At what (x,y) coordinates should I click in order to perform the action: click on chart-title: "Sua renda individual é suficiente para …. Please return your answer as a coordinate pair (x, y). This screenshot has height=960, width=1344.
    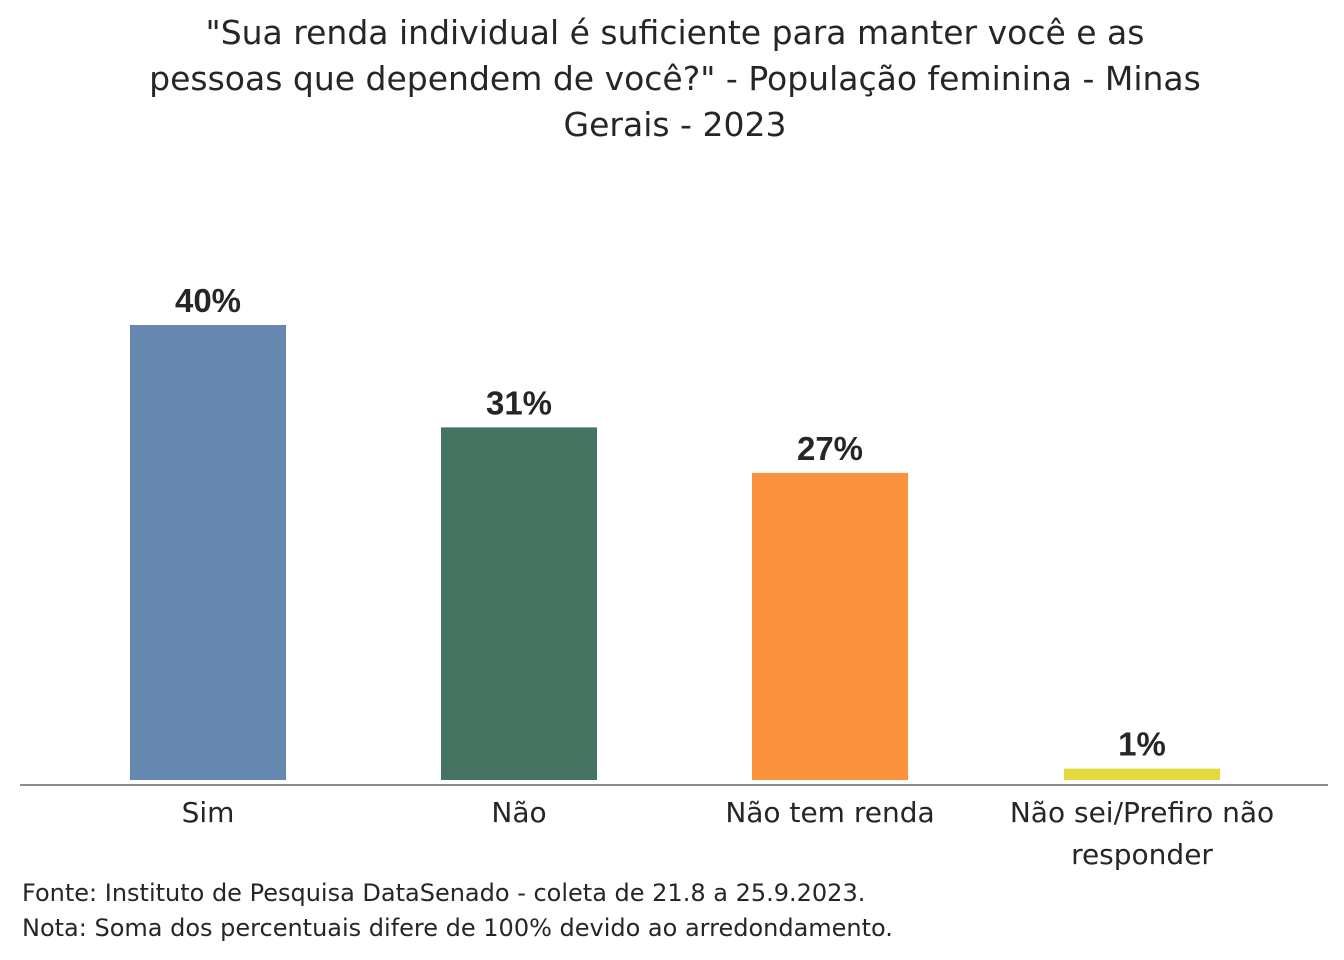
    Looking at the image, I should click on (675, 79).